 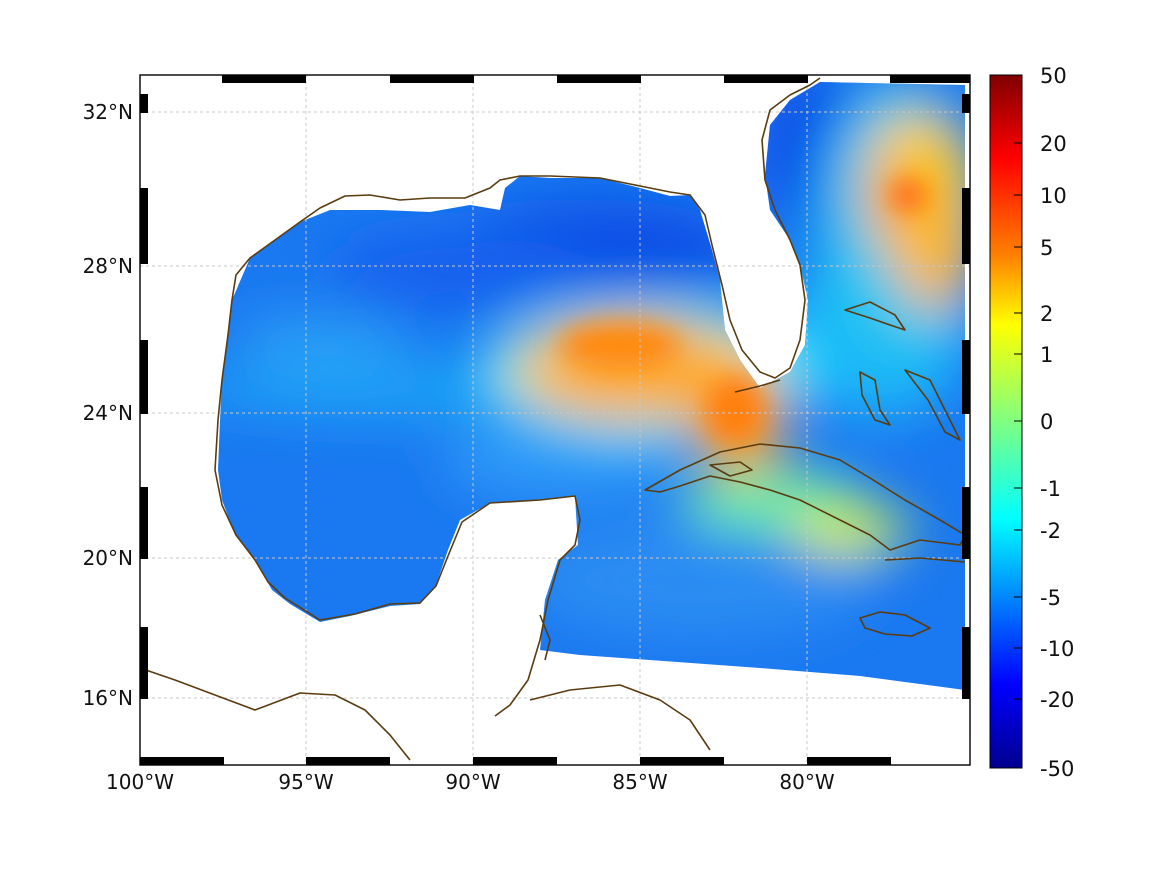 I want to click on colorbar-ticks, so click(x=1018, y=421).